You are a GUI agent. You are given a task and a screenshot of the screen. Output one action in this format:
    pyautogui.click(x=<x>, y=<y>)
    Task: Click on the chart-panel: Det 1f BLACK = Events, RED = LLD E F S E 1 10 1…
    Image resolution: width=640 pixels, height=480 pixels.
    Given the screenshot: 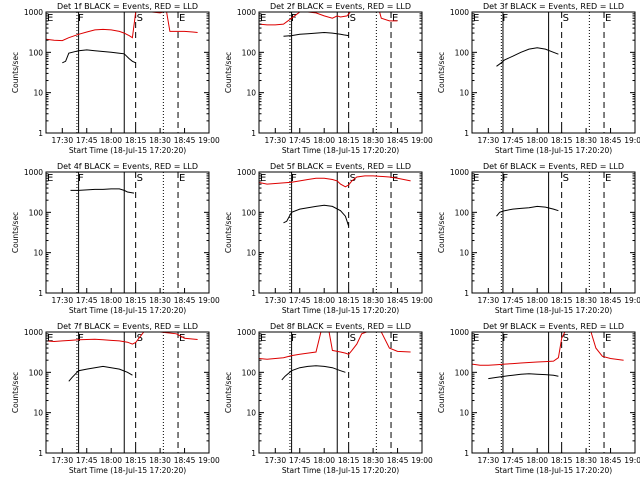 What is the action you would take?
    pyautogui.click(x=115, y=78)
    